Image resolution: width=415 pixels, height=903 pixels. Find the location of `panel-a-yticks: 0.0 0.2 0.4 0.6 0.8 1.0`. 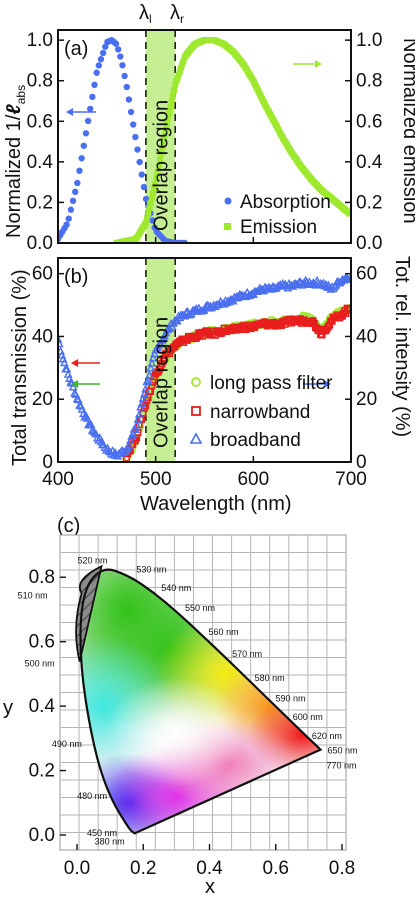

panel-a-yticks: 0.0 0.2 0.4 0.6 0.8 1.0 is located at coordinates (45, 142).